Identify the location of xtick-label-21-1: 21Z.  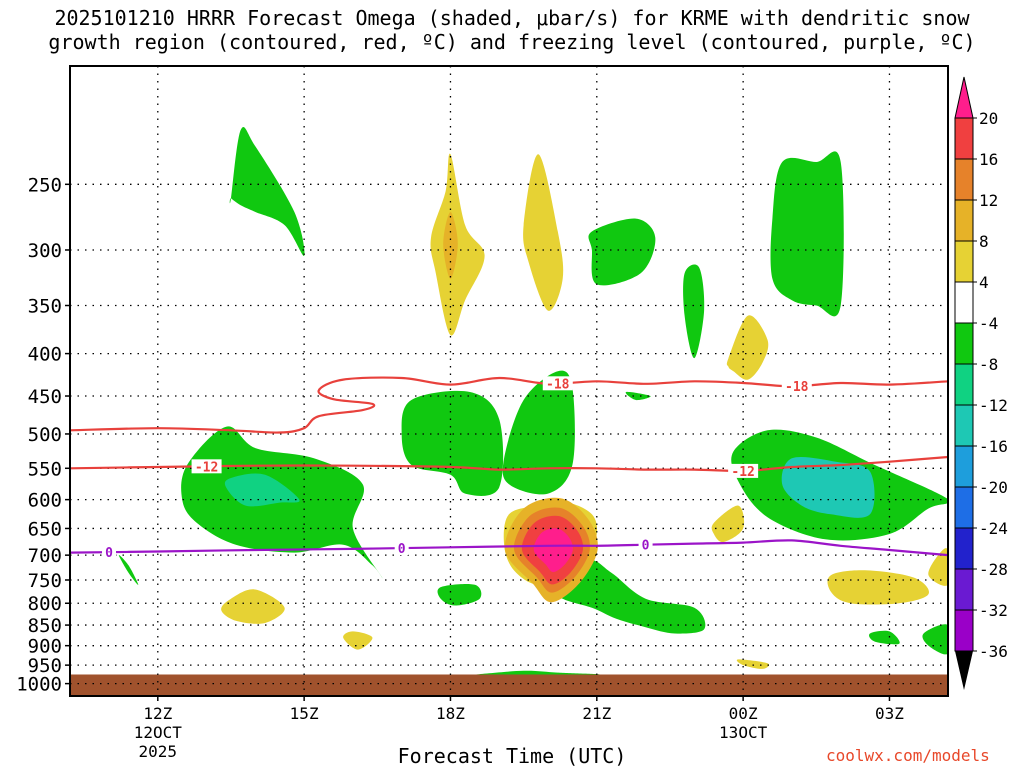
(596, 713).